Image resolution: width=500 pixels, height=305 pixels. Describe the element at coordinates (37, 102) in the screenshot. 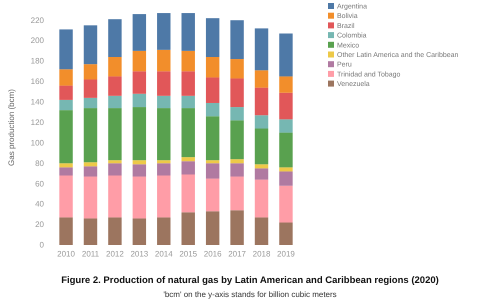

I see `y-tick-label: 140` at that location.